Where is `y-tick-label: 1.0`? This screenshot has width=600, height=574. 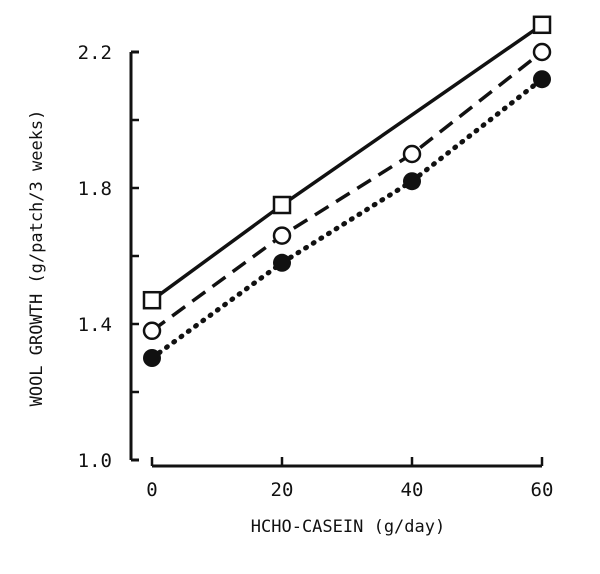 y-tick-label: 1.0 is located at coordinates (95, 461).